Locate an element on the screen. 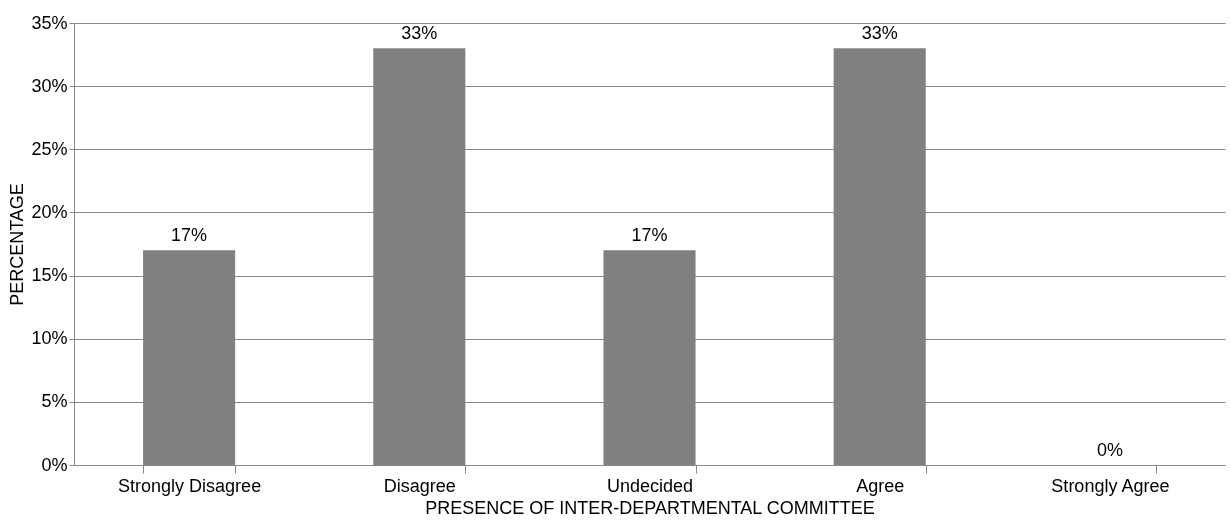  x-axis-title: PRESENCE OF INTER-DEPARTMENTAL COMMITTEE is located at coordinates (650, 507).